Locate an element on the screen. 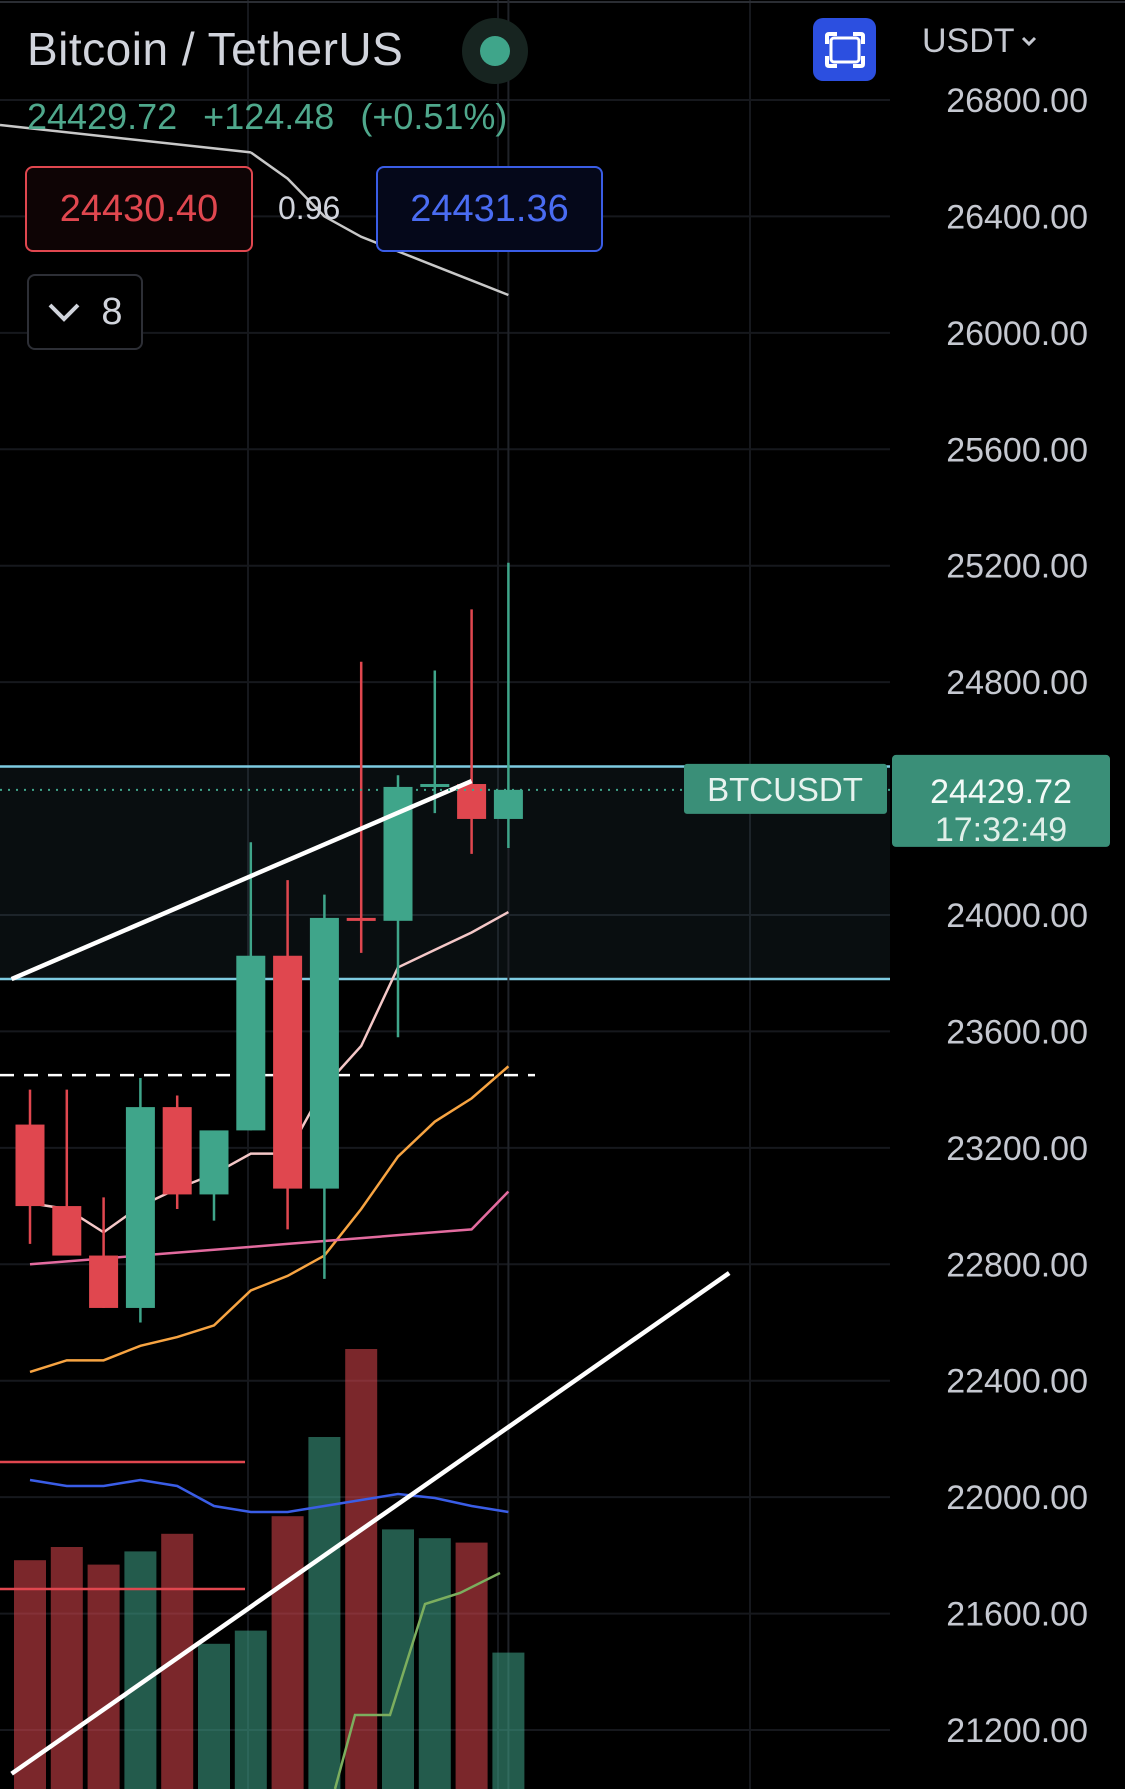 The width and height of the screenshot is (1125, 1789). y-axis-tick-label: 22400.00 is located at coordinates (1017, 1382).